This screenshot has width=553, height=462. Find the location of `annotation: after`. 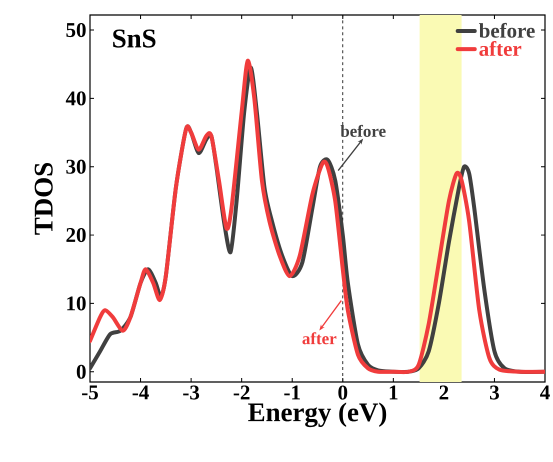

annotation: after is located at coordinates (319, 338).